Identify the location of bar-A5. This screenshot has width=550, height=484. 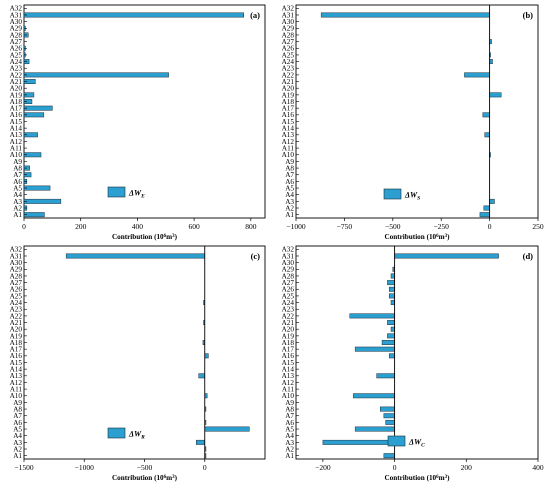
(374, 429).